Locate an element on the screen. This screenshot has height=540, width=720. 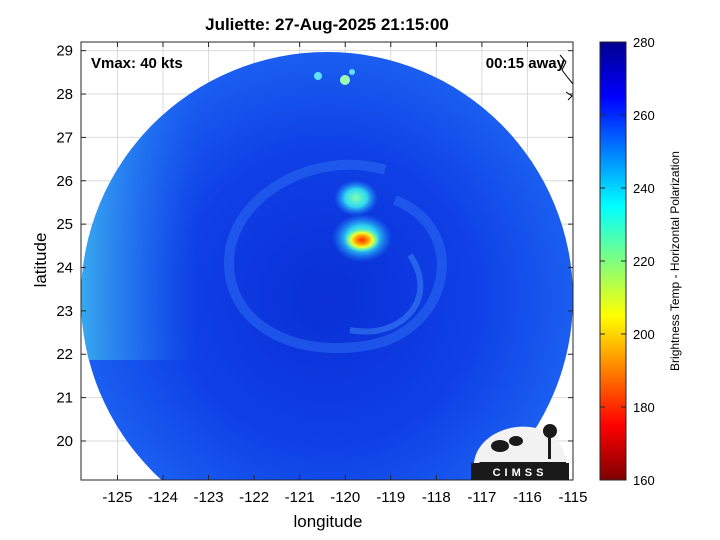
x-tick-label: -120 is located at coordinates (345, 497).